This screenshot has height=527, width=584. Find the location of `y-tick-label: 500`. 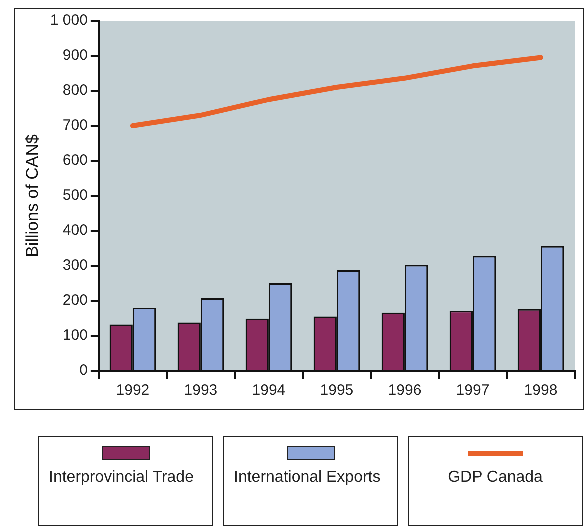

y-tick-label: 500 is located at coordinates (75, 195).